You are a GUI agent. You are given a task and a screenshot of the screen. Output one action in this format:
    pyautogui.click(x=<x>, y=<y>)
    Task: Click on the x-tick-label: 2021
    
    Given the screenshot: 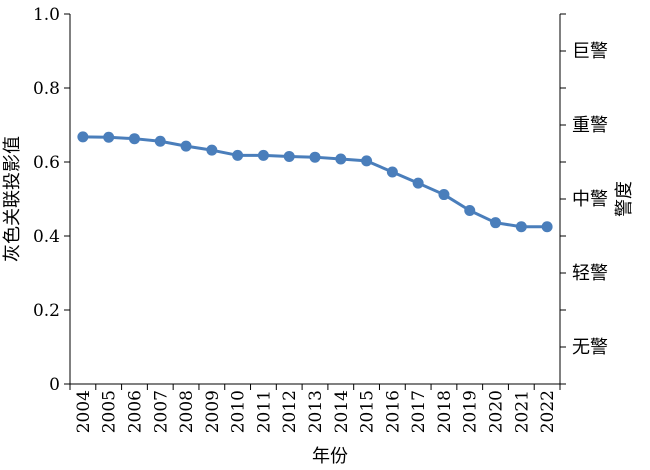 What is the action you would take?
    pyautogui.click(x=522, y=411)
    